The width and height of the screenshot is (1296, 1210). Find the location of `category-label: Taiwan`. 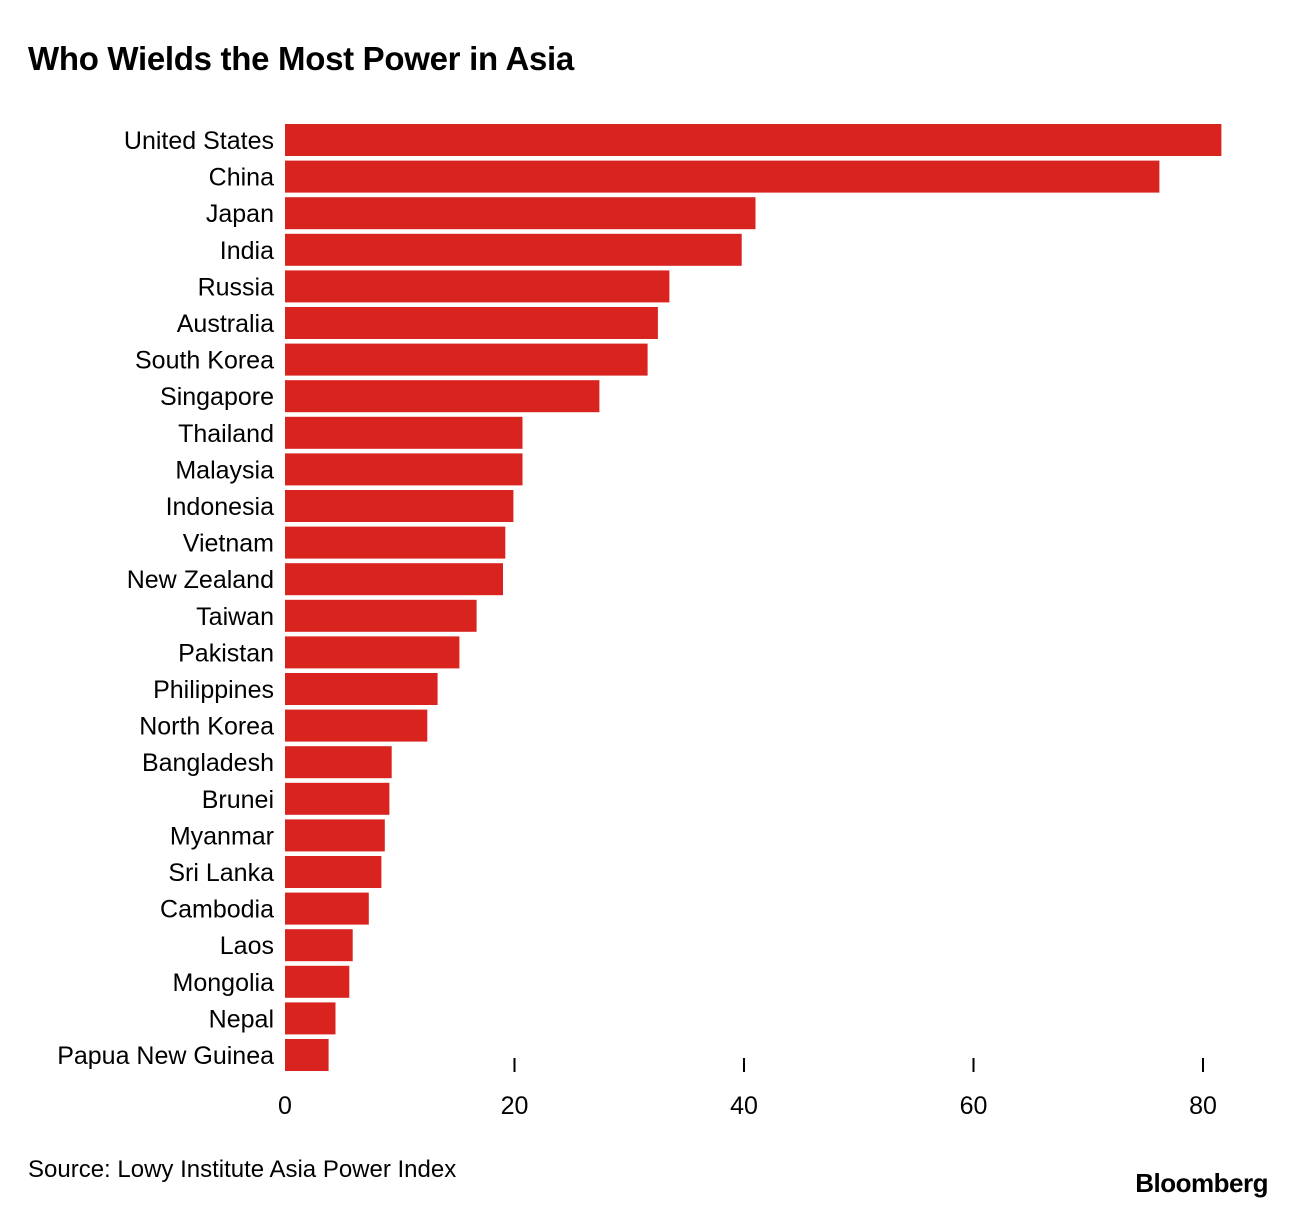

category-label: Taiwan is located at coordinates (235, 617).